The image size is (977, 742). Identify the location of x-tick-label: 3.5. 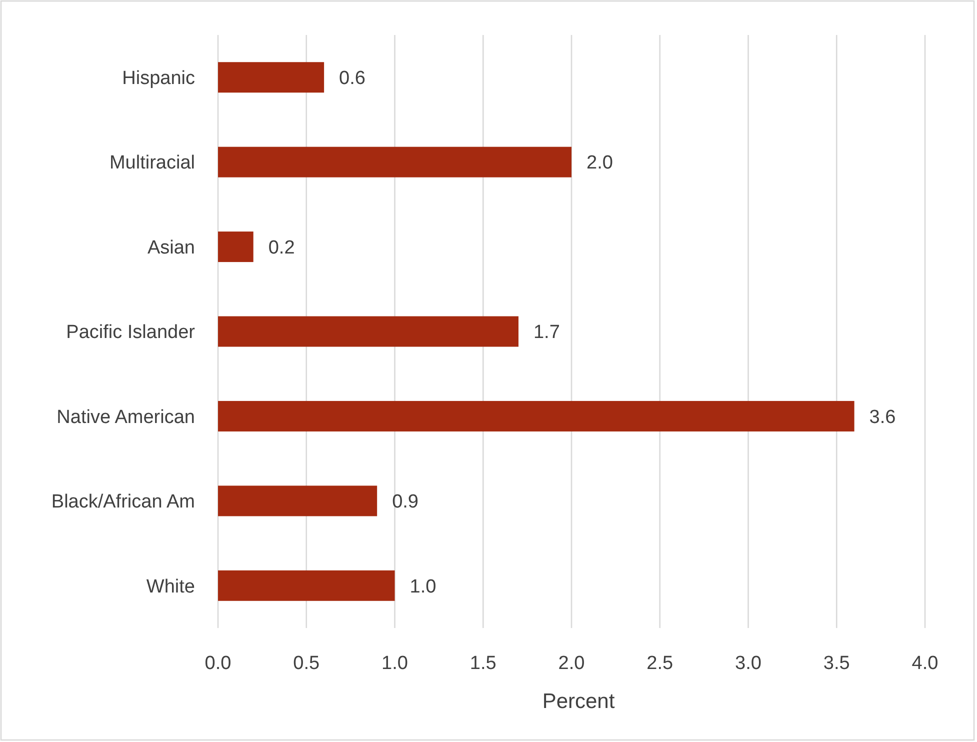
(836, 663).